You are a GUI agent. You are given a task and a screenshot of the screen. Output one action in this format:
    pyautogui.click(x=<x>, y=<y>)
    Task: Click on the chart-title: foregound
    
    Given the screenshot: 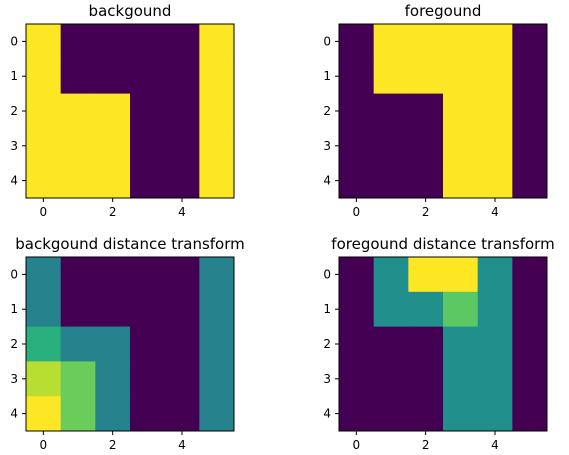 What is the action you would take?
    pyautogui.click(x=443, y=11)
    